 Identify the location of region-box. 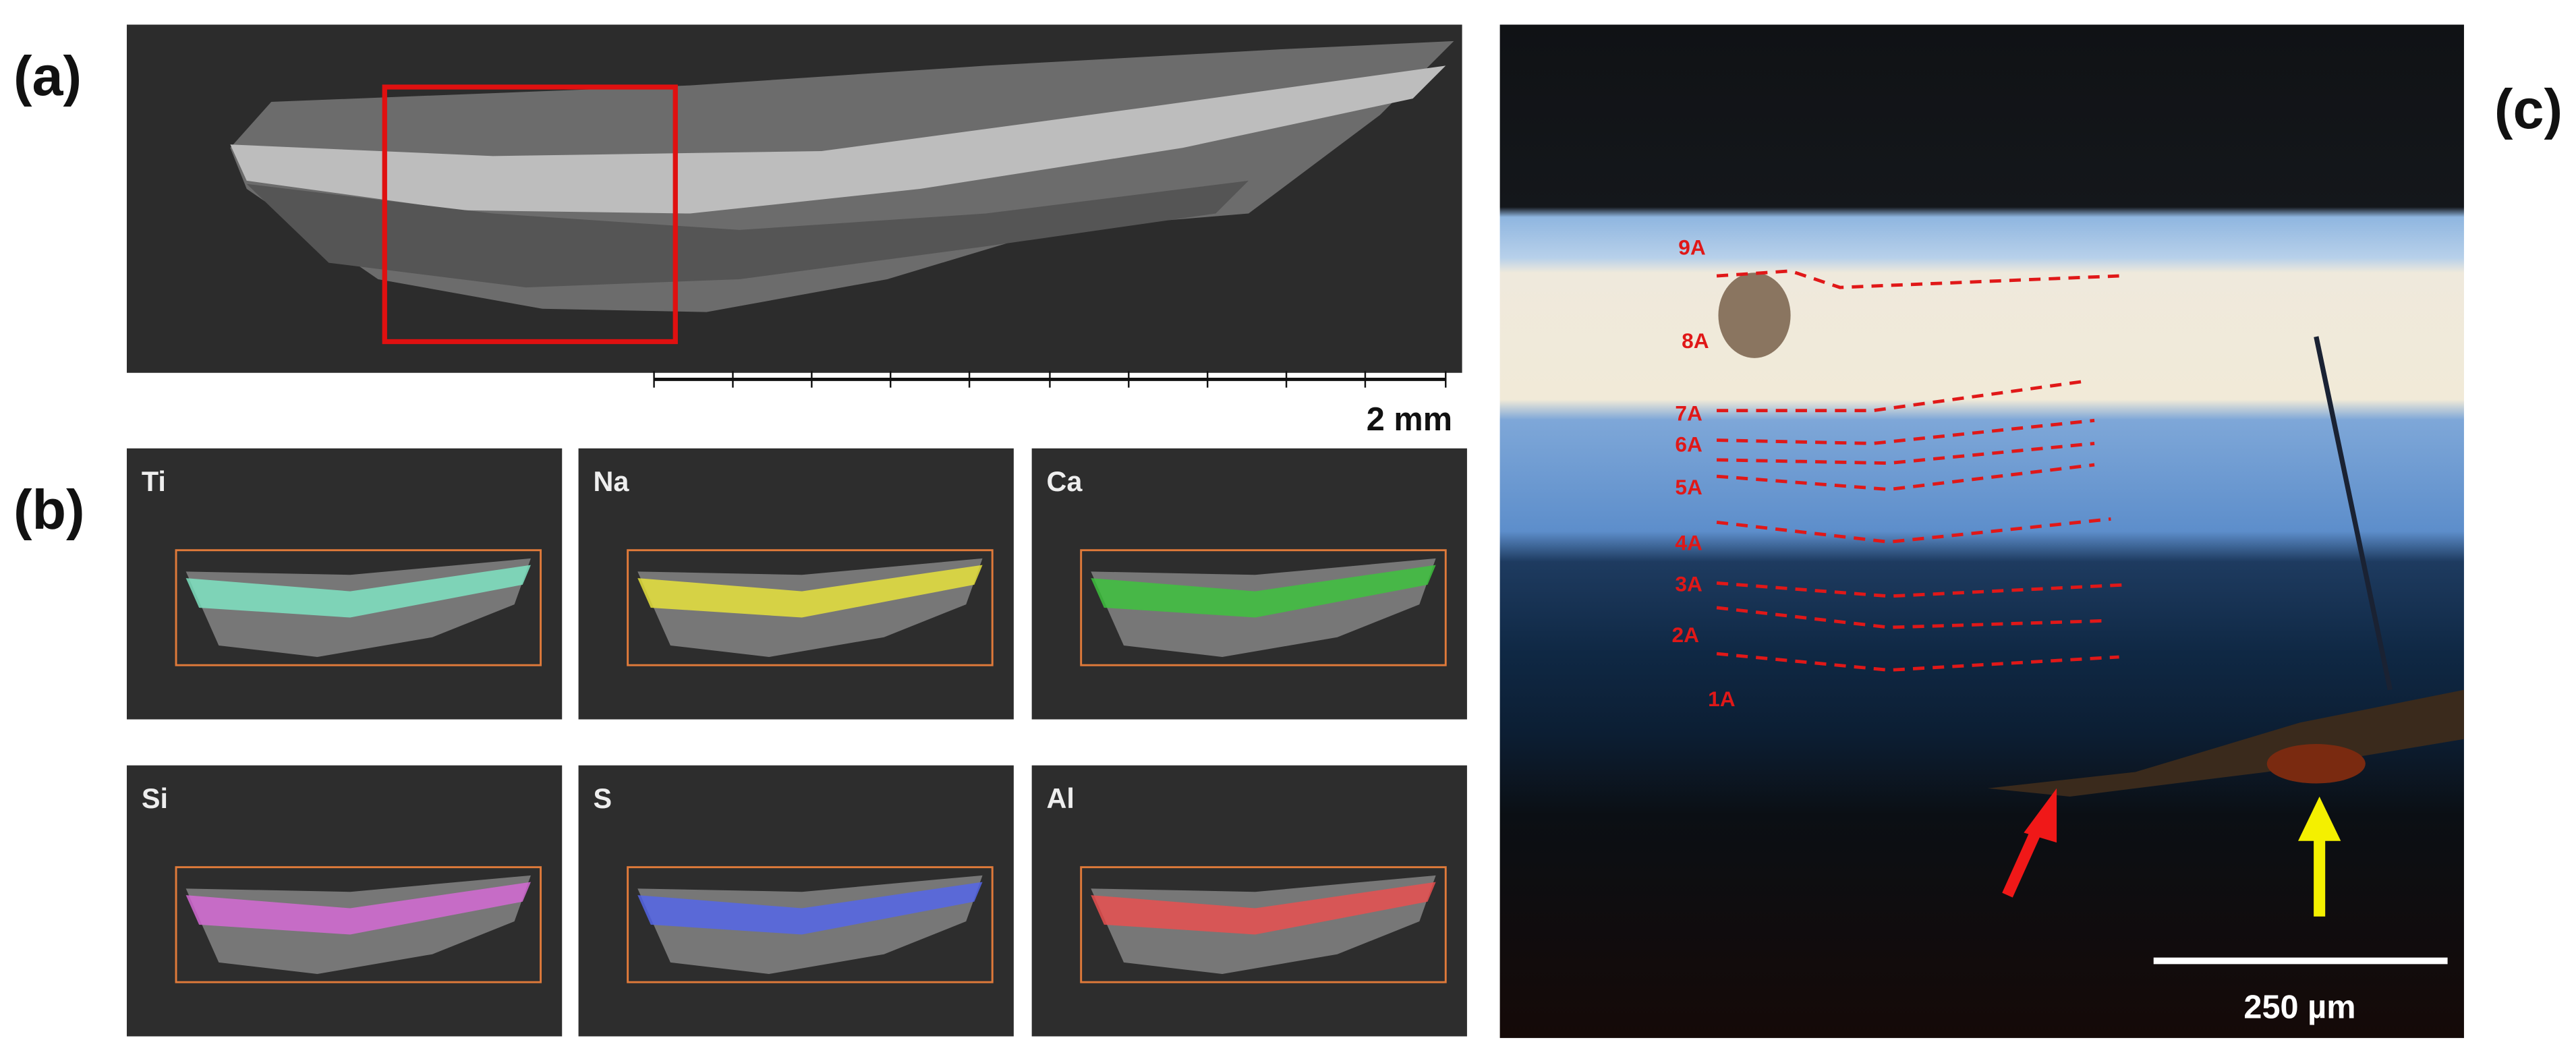
(530, 215).